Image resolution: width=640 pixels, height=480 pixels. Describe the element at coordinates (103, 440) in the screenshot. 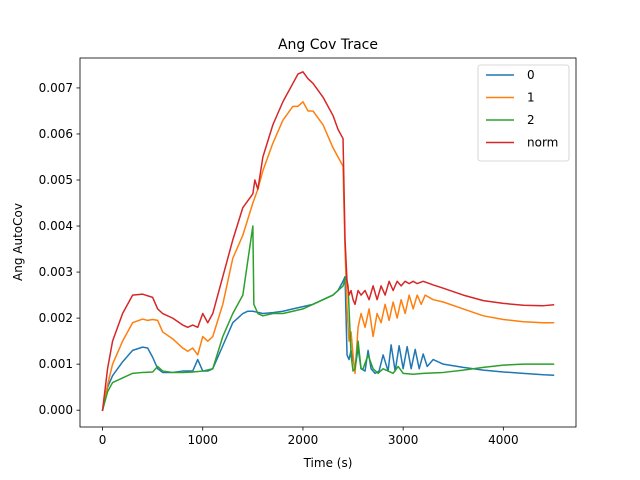

I see `x-tick-label: 0` at that location.